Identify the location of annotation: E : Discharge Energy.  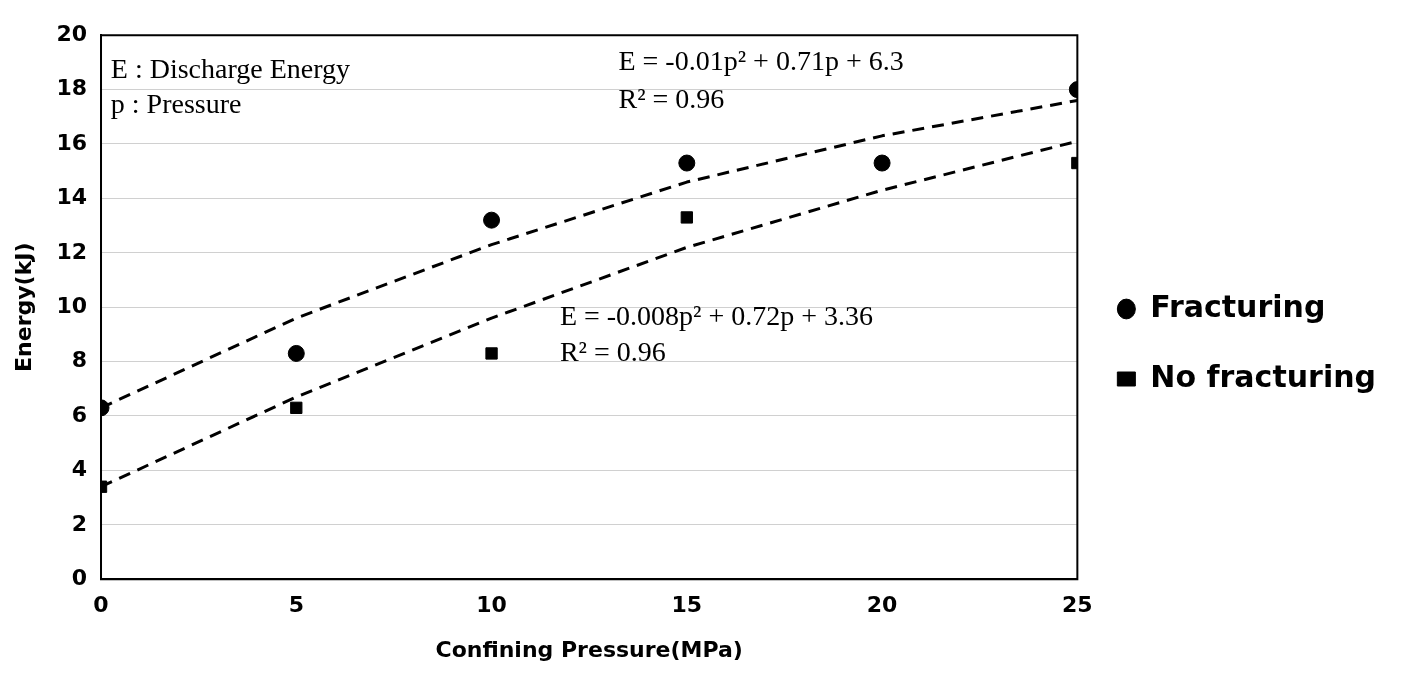
(230, 68).